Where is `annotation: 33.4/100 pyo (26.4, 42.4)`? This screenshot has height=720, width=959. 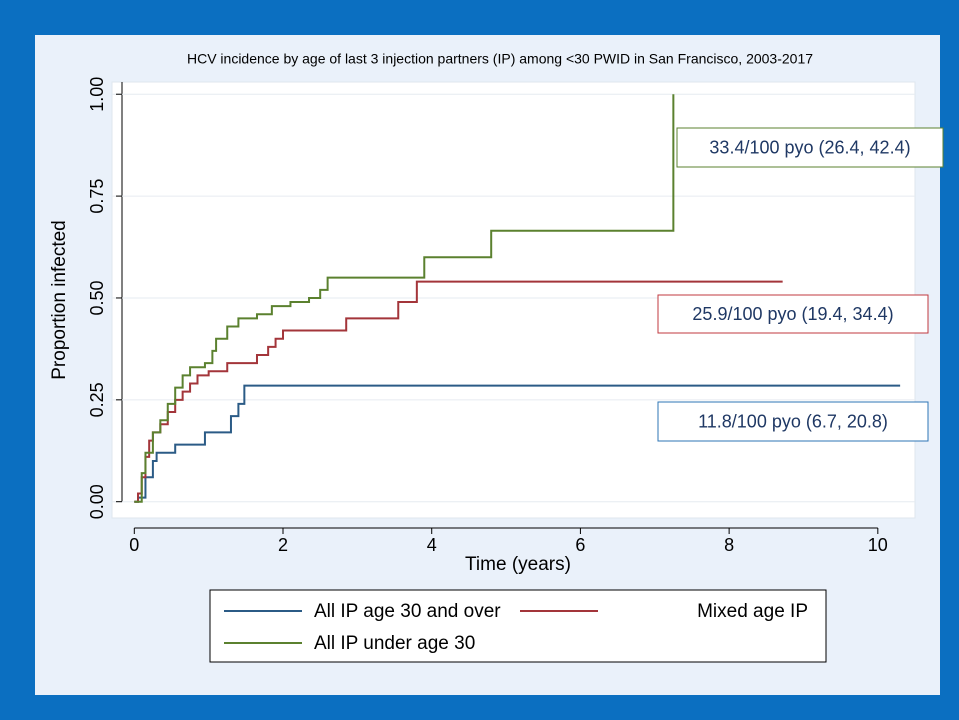 annotation: 33.4/100 pyo (26.4, 42.4) is located at coordinates (809, 147).